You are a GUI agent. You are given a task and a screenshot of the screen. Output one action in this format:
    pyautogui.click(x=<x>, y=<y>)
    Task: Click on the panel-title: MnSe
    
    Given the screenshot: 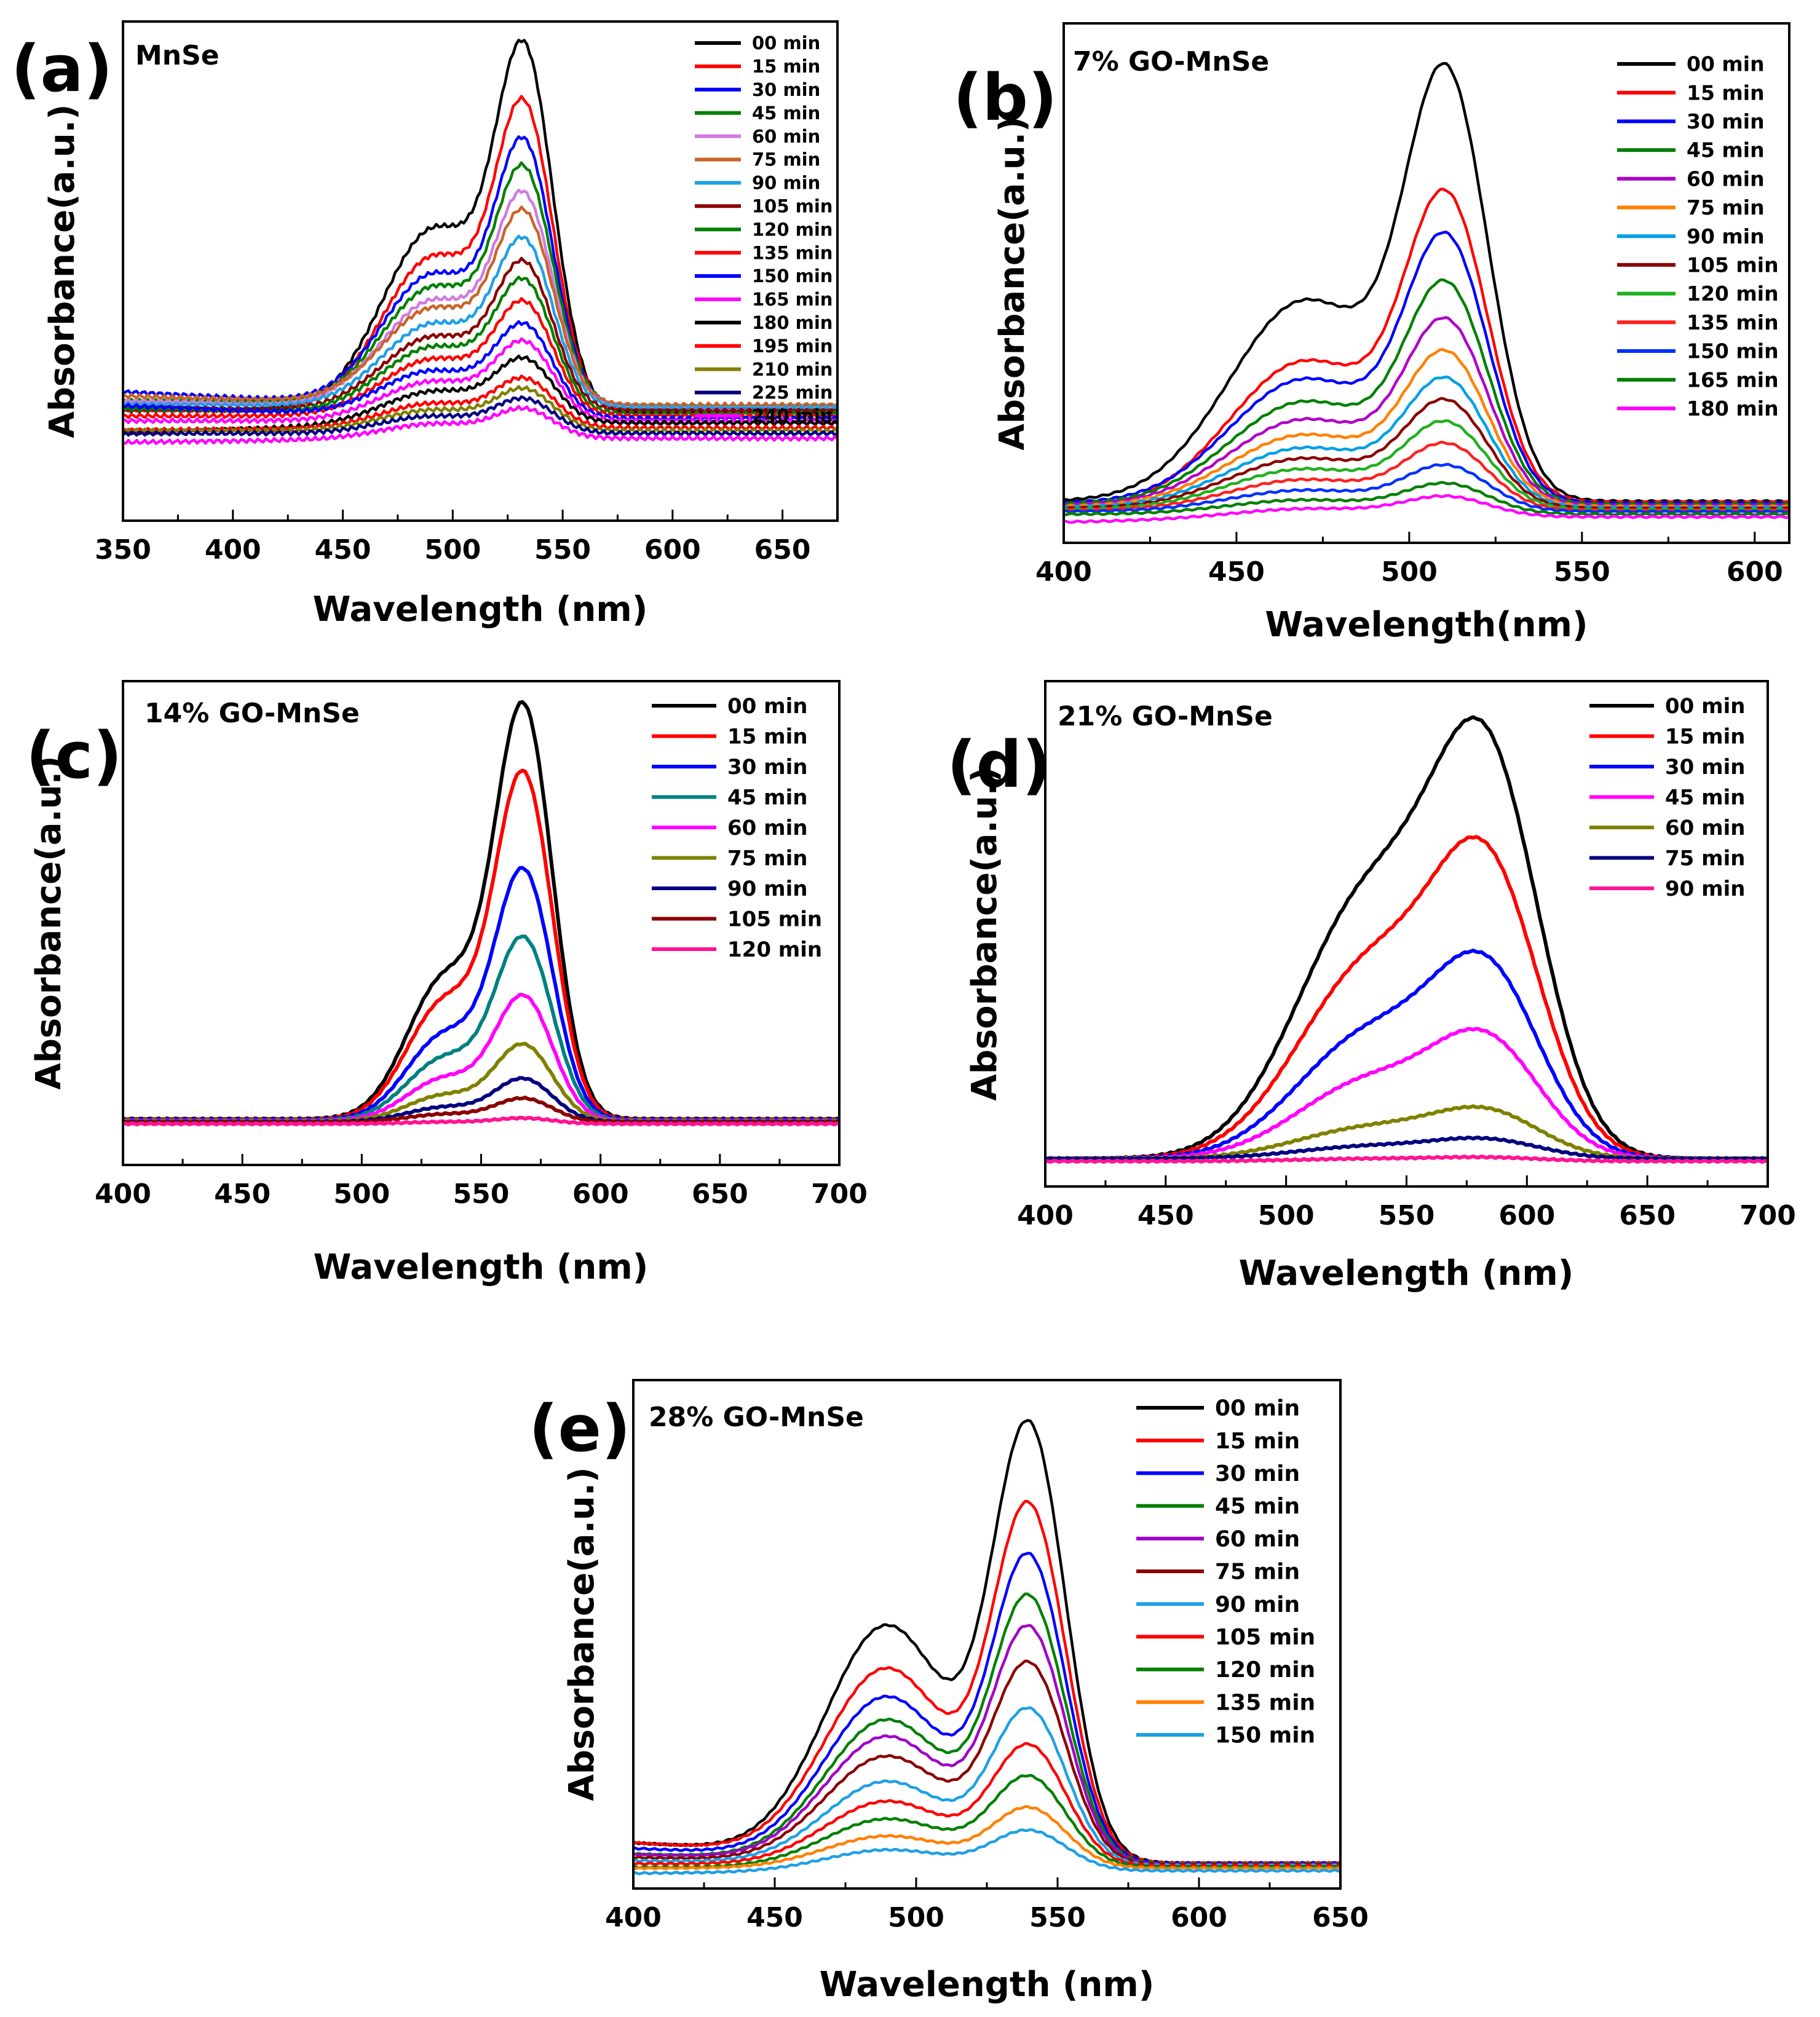 What is the action you would take?
    pyautogui.click(x=177, y=55)
    